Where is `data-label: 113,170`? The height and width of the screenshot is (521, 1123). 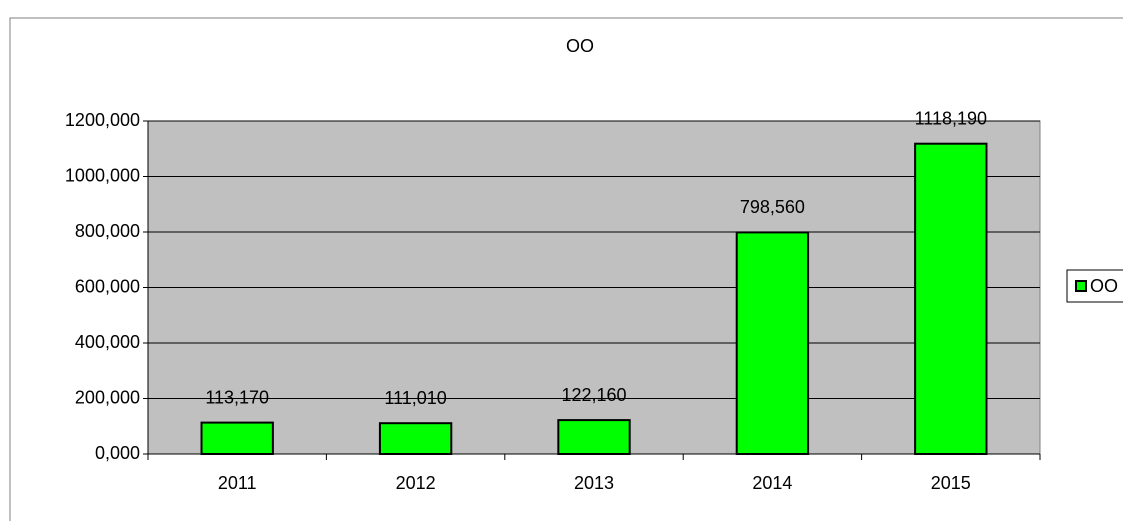
data-label: 113,170 is located at coordinates (237, 397).